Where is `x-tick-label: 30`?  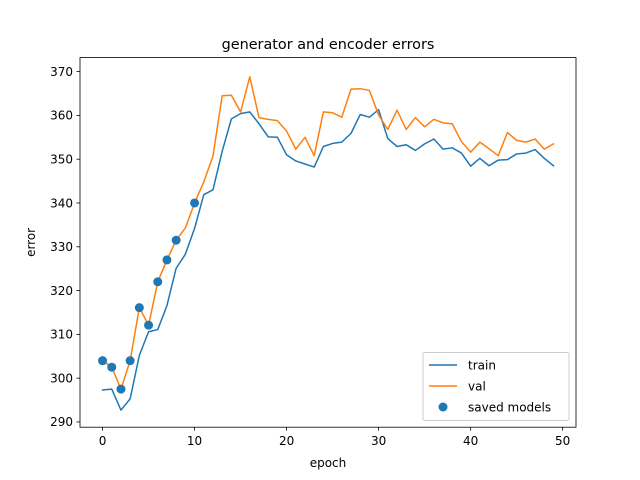 x-tick-label: 30 is located at coordinates (378, 441).